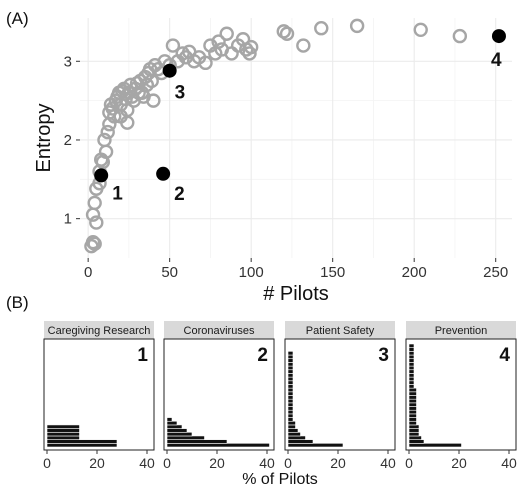 This screenshot has width=524, height=494. Describe the element at coordinates (68, 140) in the screenshot. I see `y-tick-label: 2` at that location.